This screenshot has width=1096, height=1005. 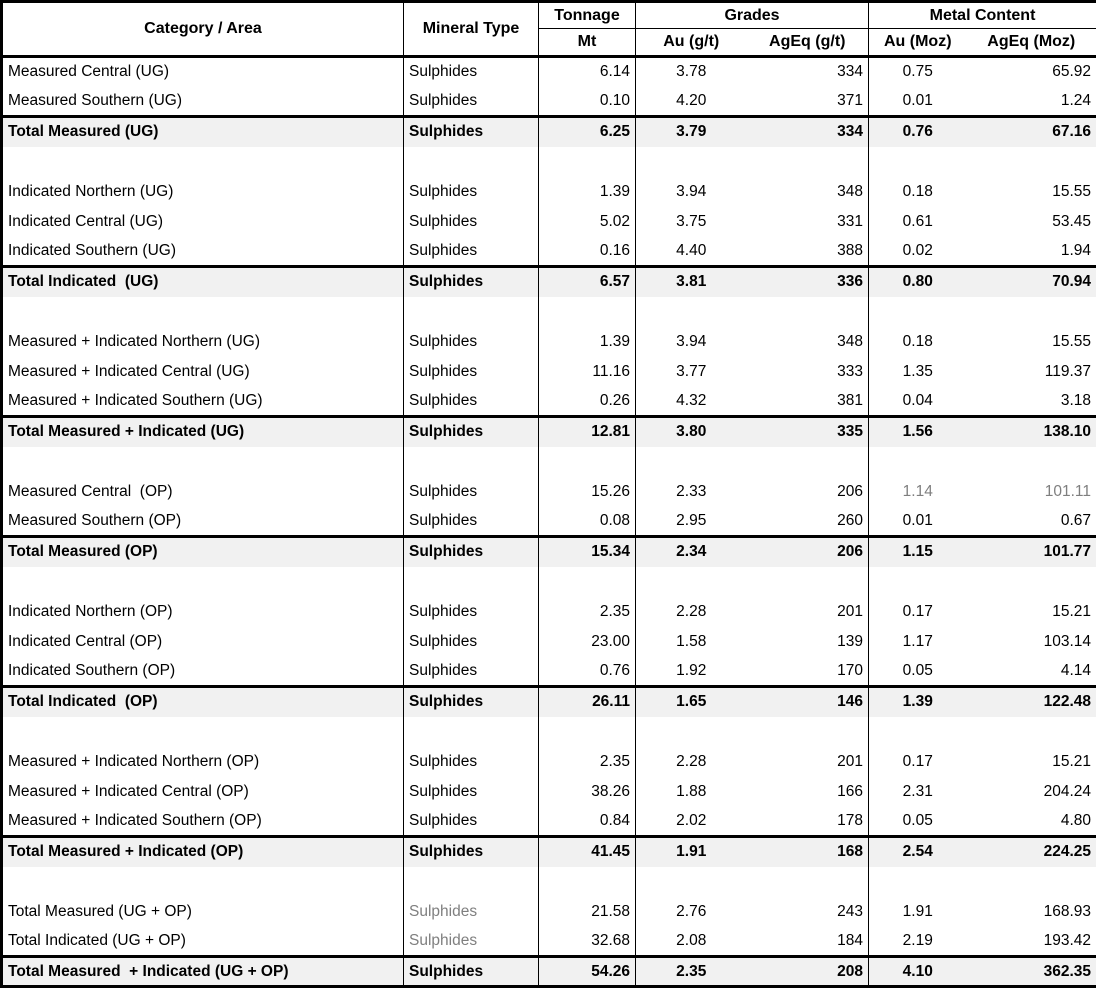 What do you see at coordinates (587, 431) in the screenshot?
I see `cell-tonnage: 12.81` at bounding box center [587, 431].